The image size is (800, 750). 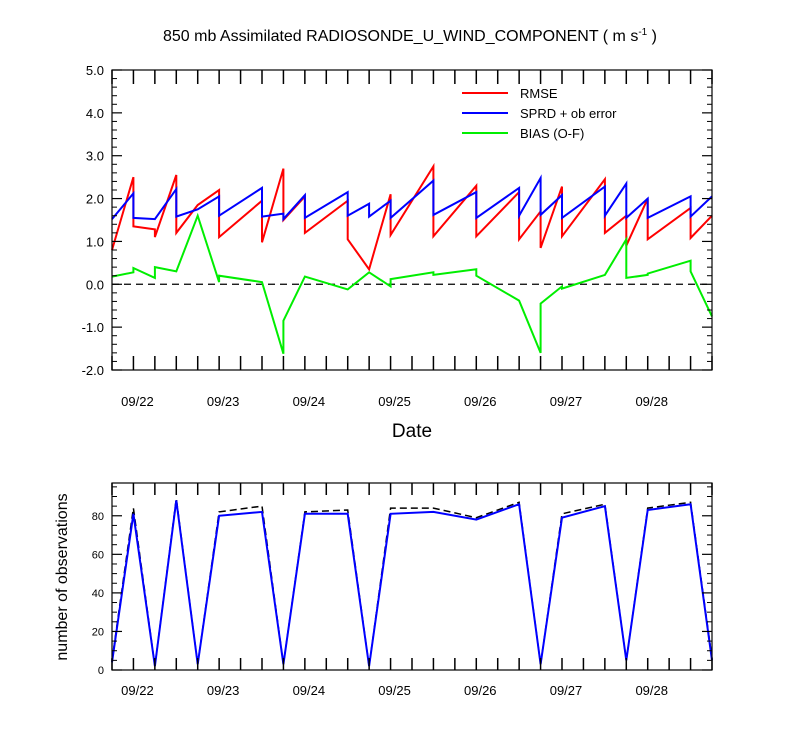 I want to click on x-tick-label: 09/24, so click(x=309, y=401).